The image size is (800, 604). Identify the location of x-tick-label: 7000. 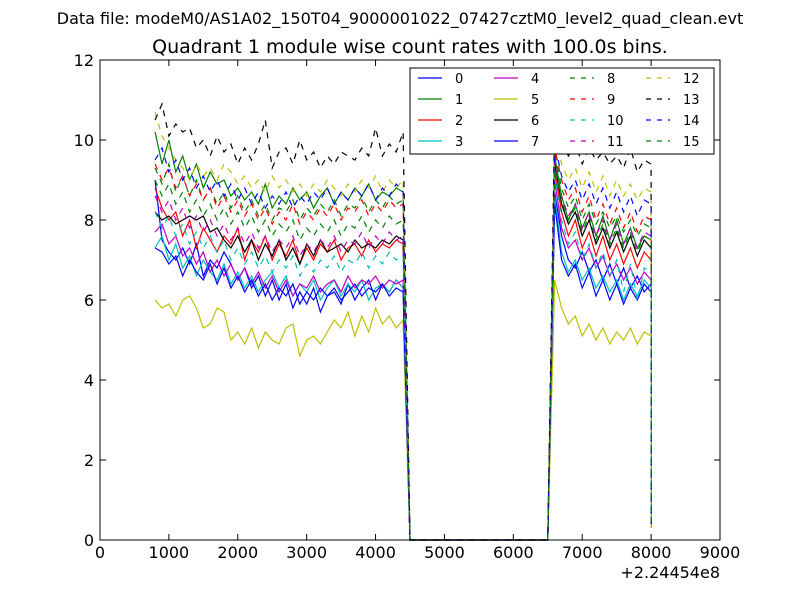
(582, 552).